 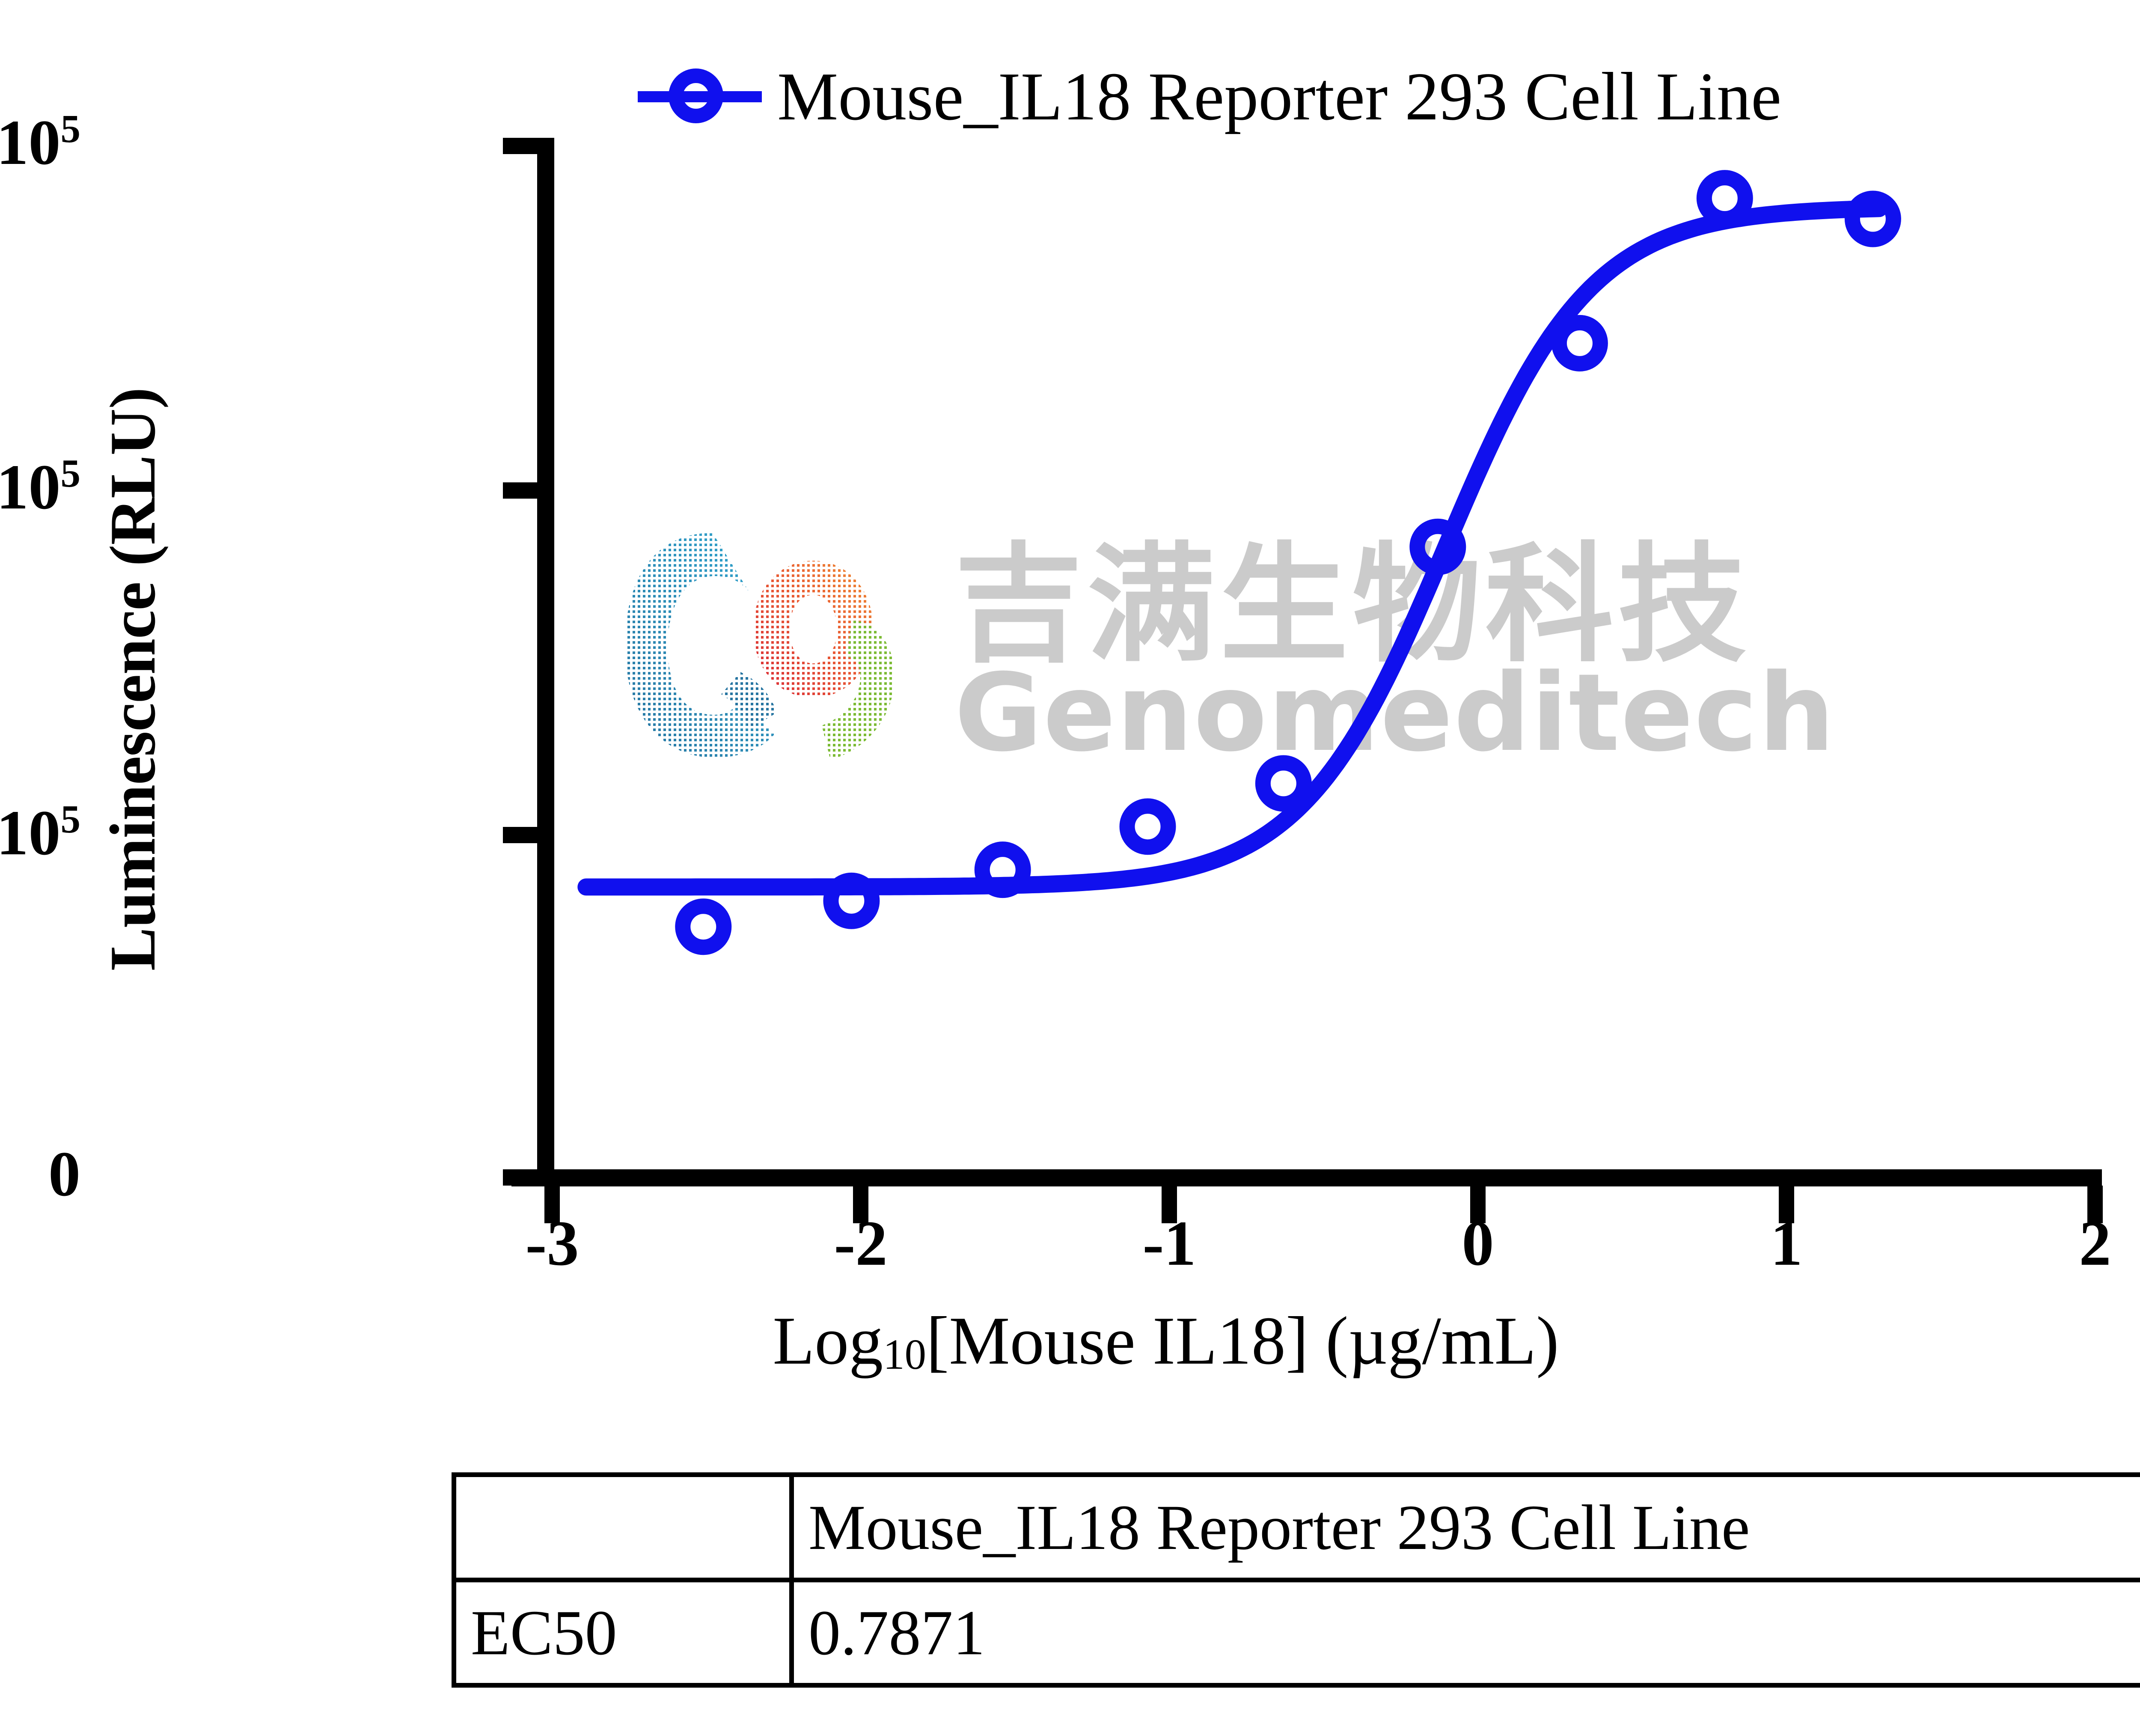 I want to click on table-row-value-ec50: 0.7871, so click(x=1464, y=1633).